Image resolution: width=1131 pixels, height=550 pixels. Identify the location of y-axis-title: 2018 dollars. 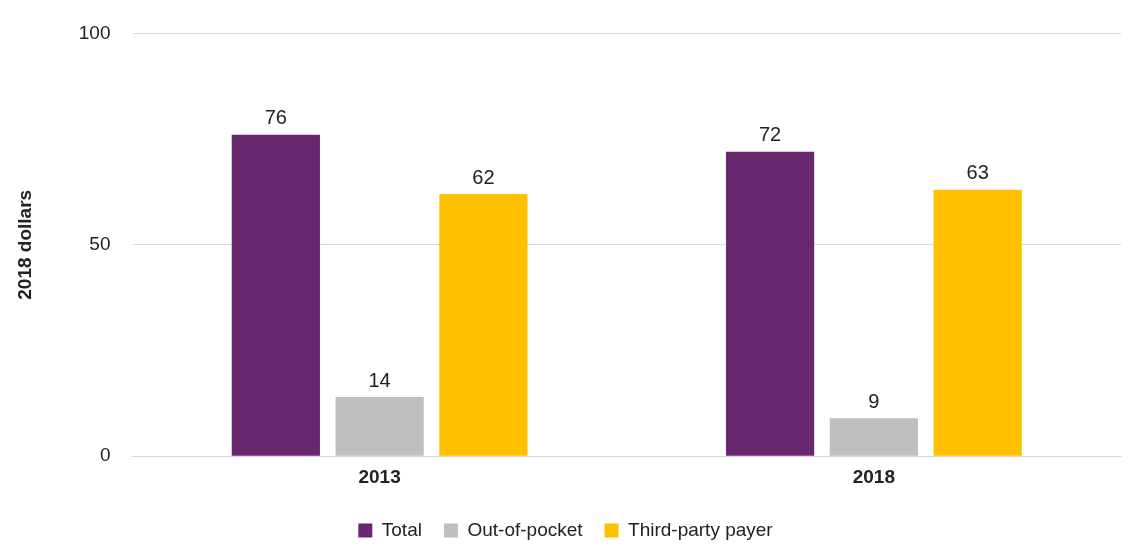
(24, 244).